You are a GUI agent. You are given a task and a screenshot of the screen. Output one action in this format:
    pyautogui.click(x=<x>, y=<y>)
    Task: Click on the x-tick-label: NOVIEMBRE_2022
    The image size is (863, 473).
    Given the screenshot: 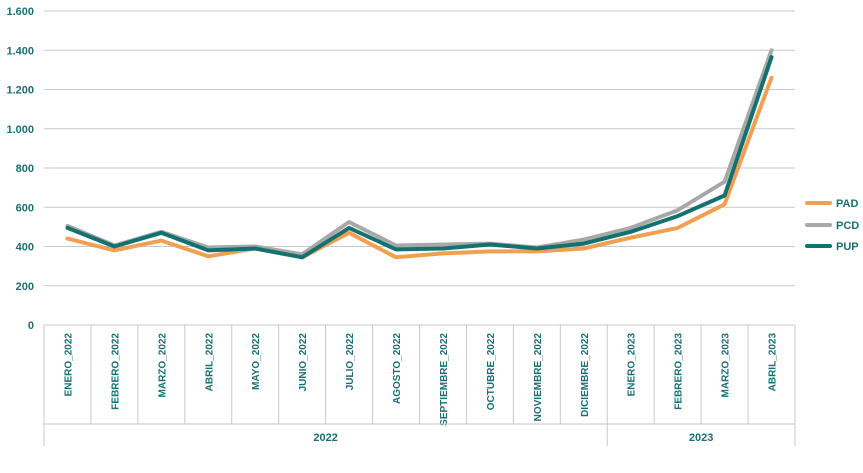 What is the action you would take?
    pyautogui.click(x=538, y=377)
    